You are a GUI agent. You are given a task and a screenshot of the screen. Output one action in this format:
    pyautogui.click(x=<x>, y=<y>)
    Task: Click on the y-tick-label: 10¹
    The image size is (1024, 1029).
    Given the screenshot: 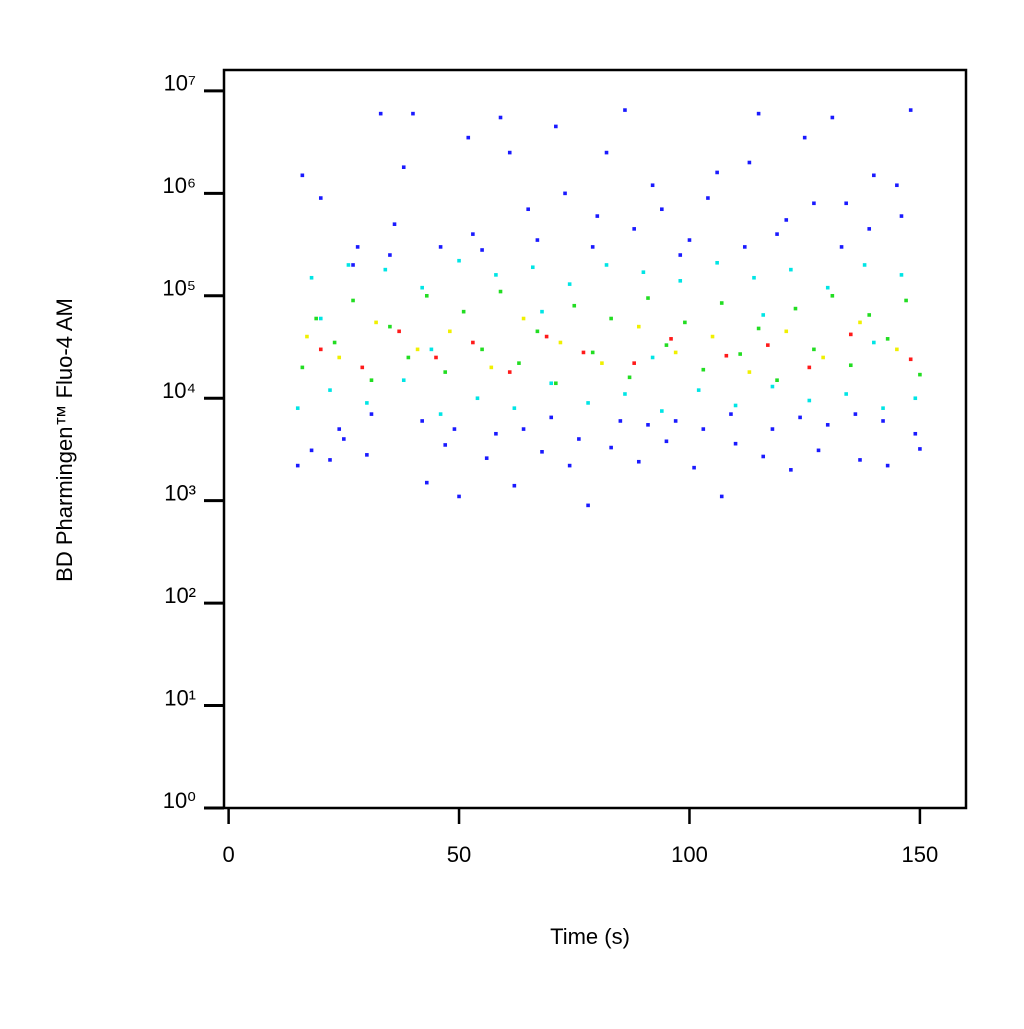 What is the action you would take?
    pyautogui.click(x=180, y=697)
    